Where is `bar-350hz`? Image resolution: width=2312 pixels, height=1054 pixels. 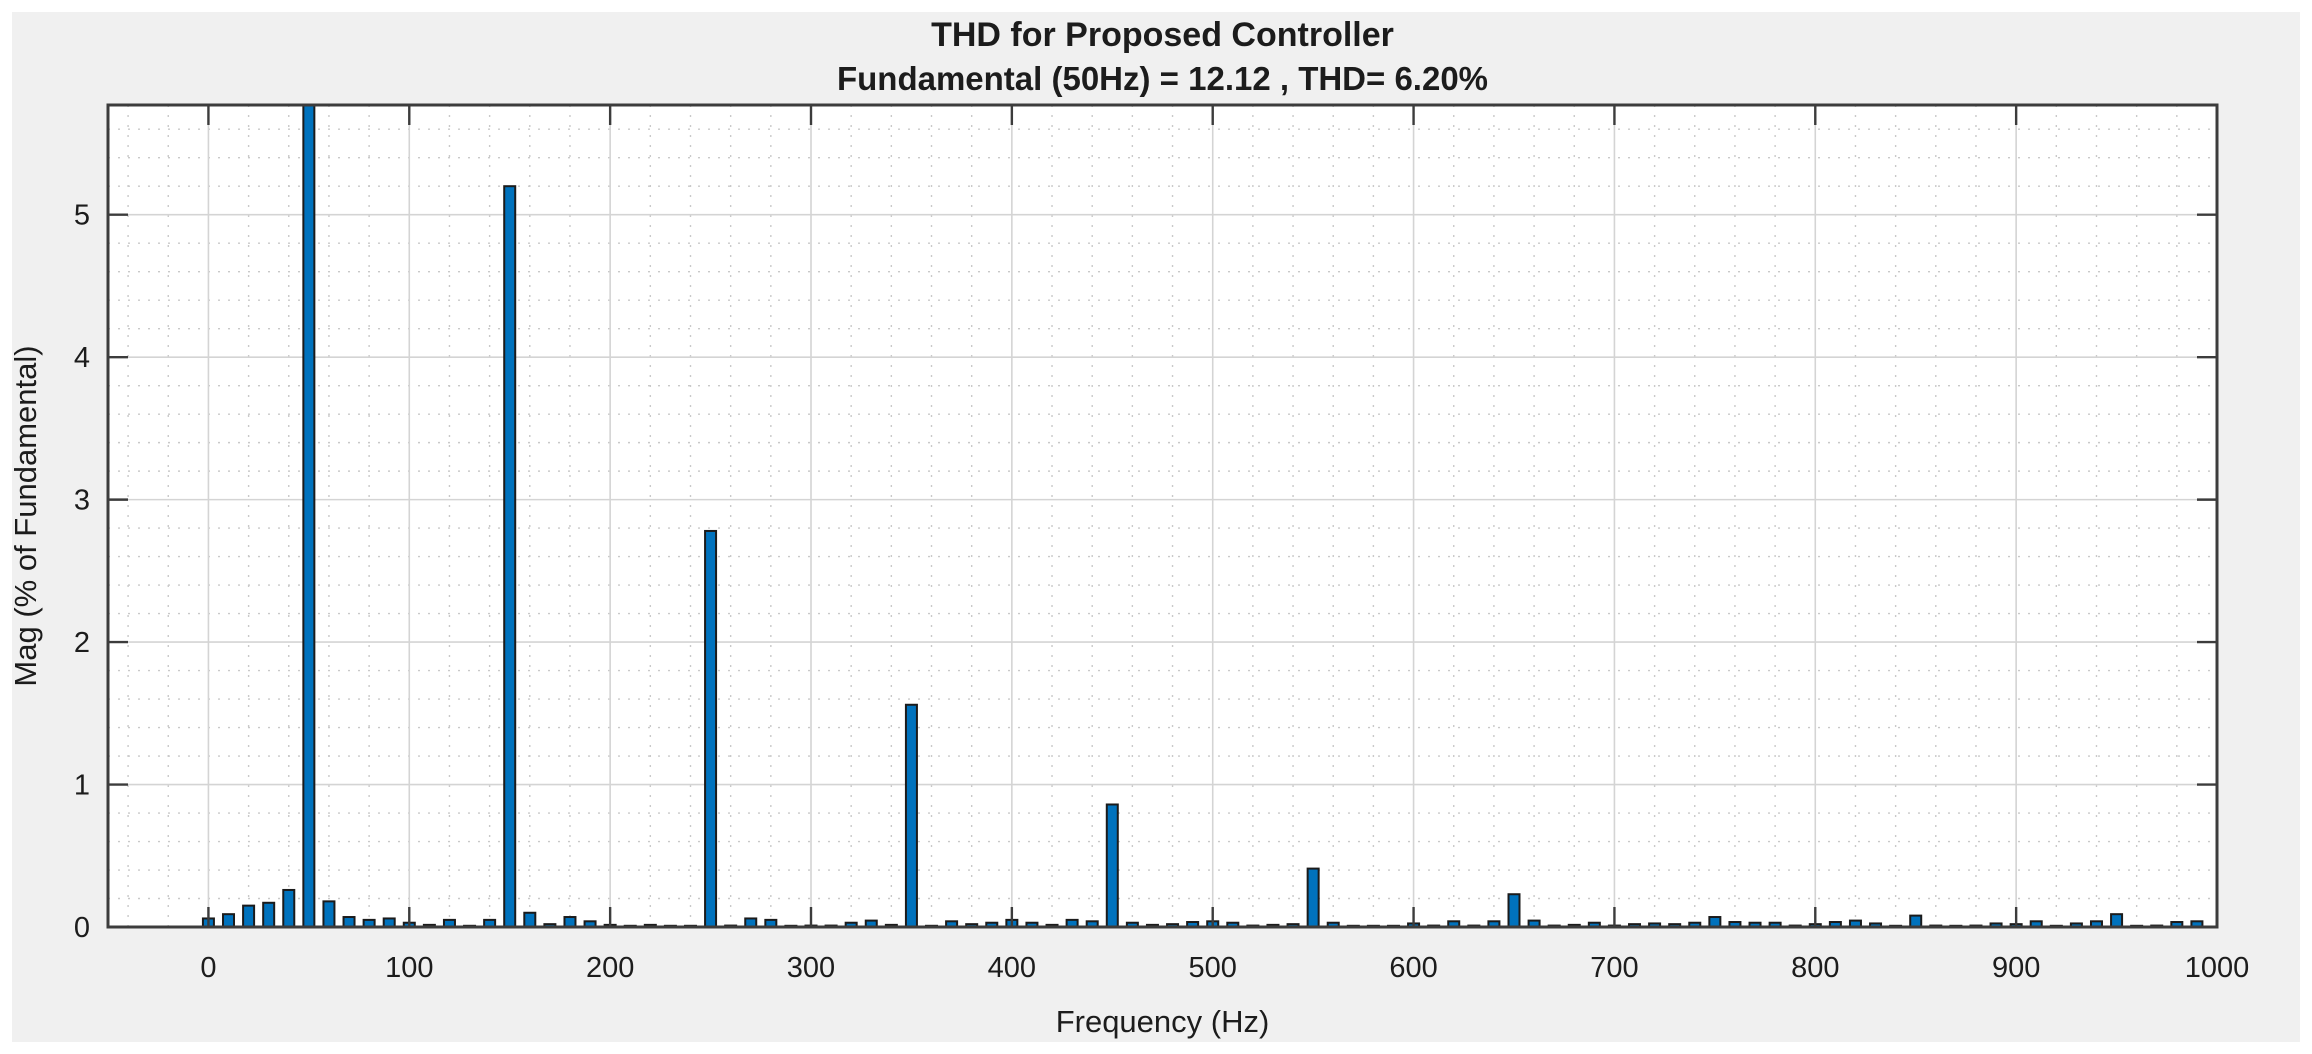
bar-350hz is located at coordinates (911, 815).